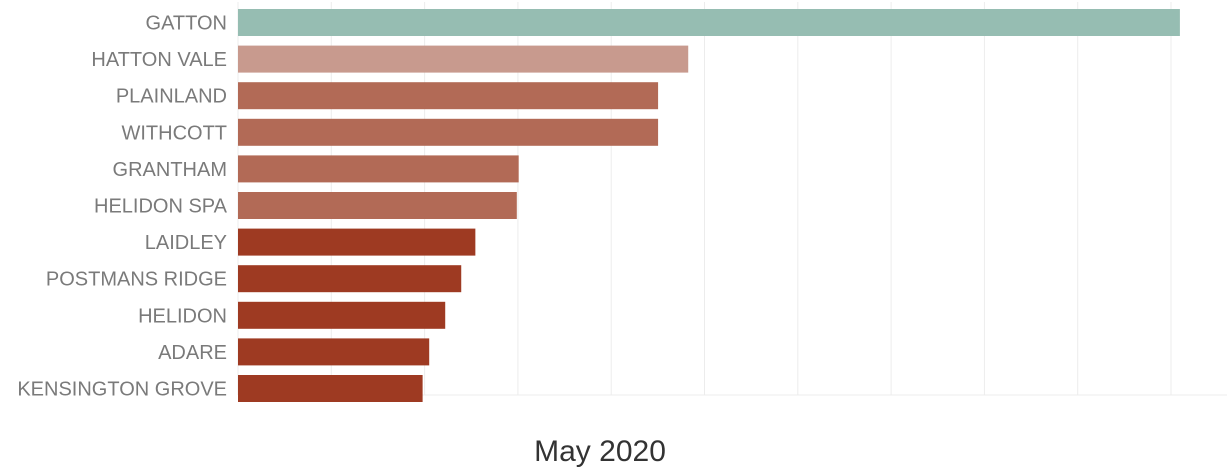  I want to click on category-label: POSTMANS RIDGE, so click(136, 280).